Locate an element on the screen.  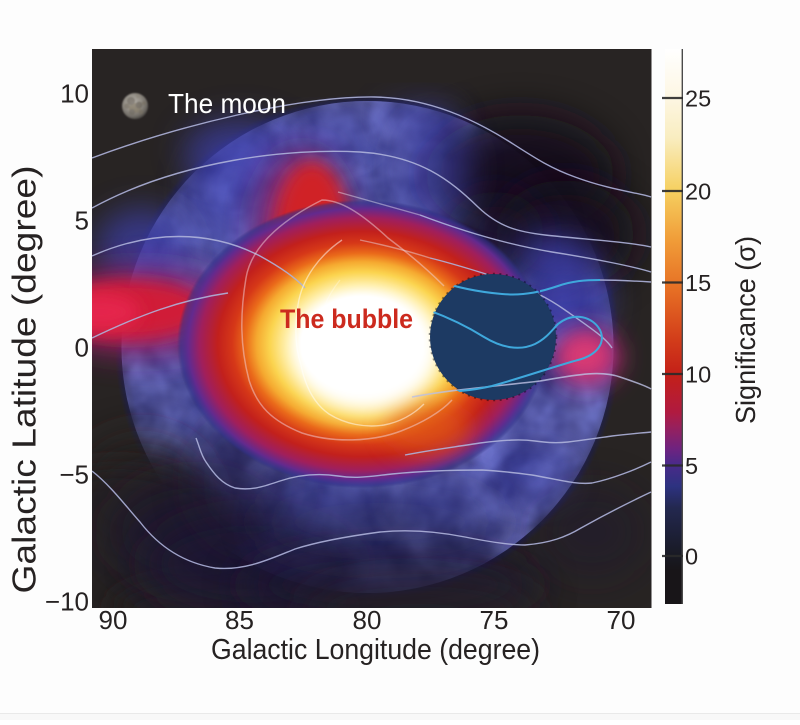
svg-text: 20 is located at coordinates (698, 191).